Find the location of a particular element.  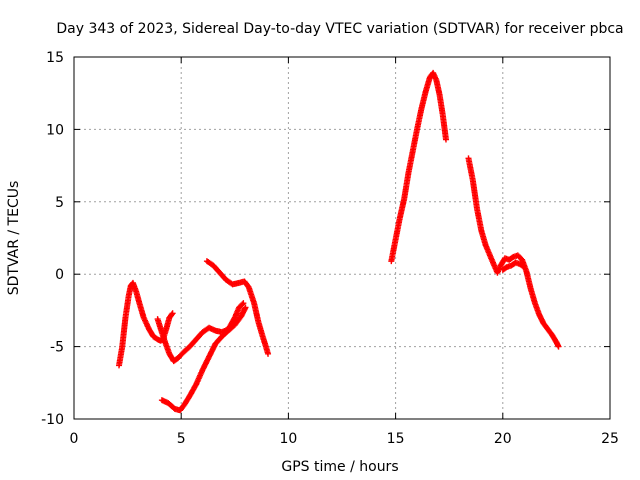

x-tick-label: 20 is located at coordinates (503, 439).